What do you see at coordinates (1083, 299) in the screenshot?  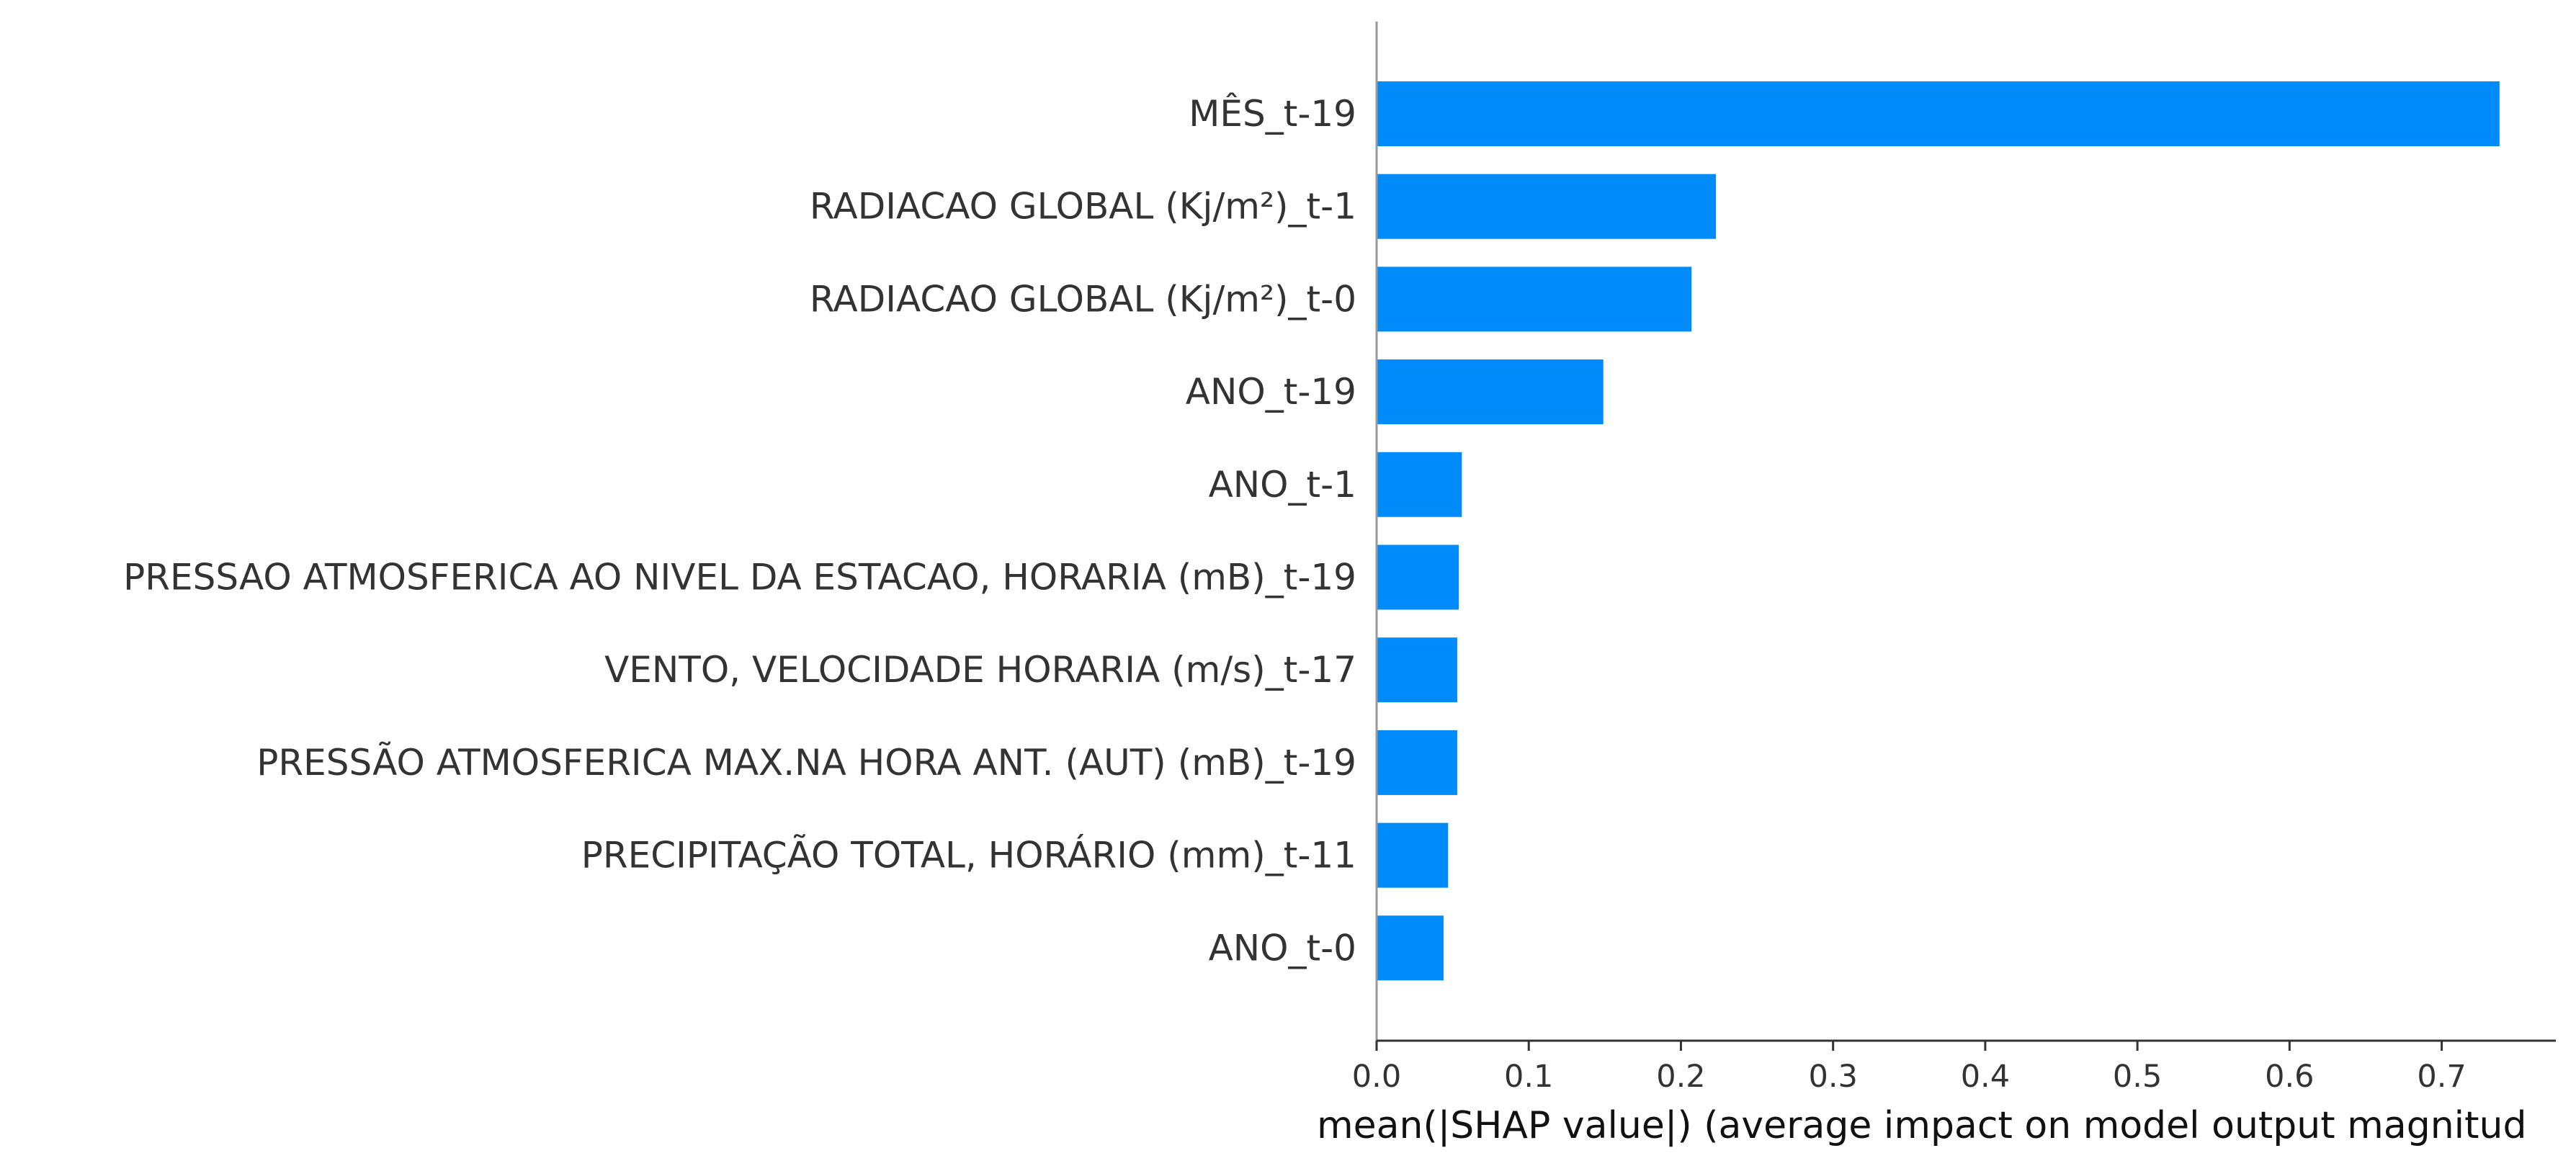 I see `feature-label: RADIACAO GLOBAL (Kj/m²)_t-0` at bounding box center [1083, 299].